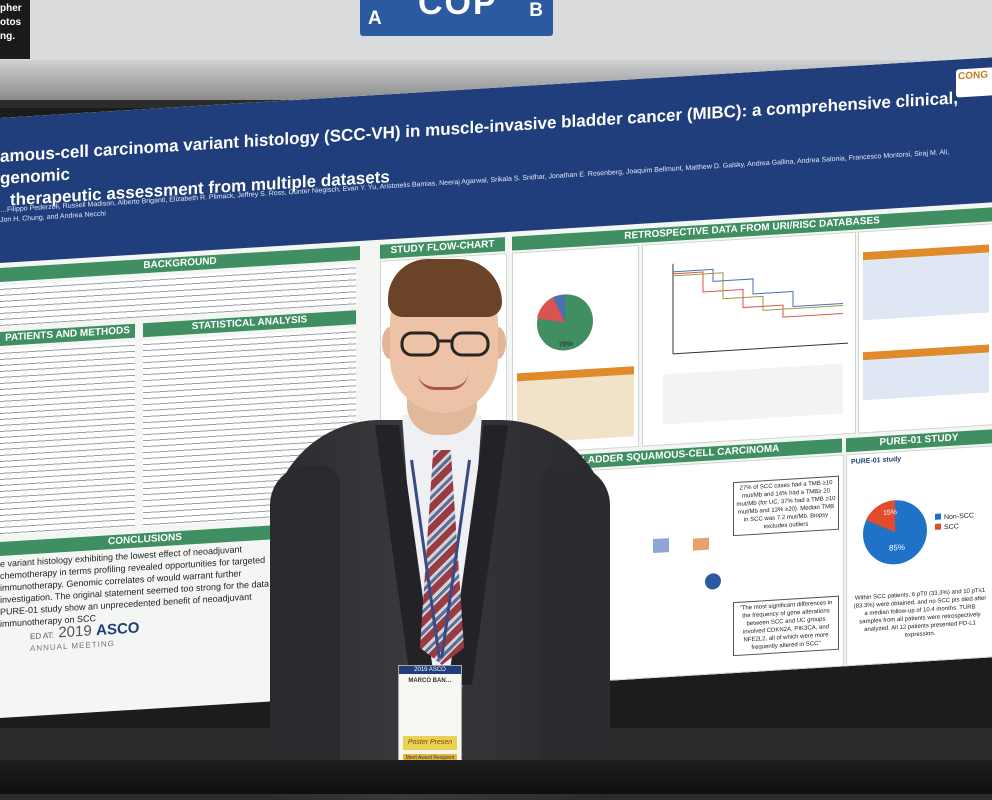 This screenshot has width=992, height=800. What do you see at coordinates (551, 310) in the screenshot?
I see `pie-slice-red` at bounding box center [551, 310].